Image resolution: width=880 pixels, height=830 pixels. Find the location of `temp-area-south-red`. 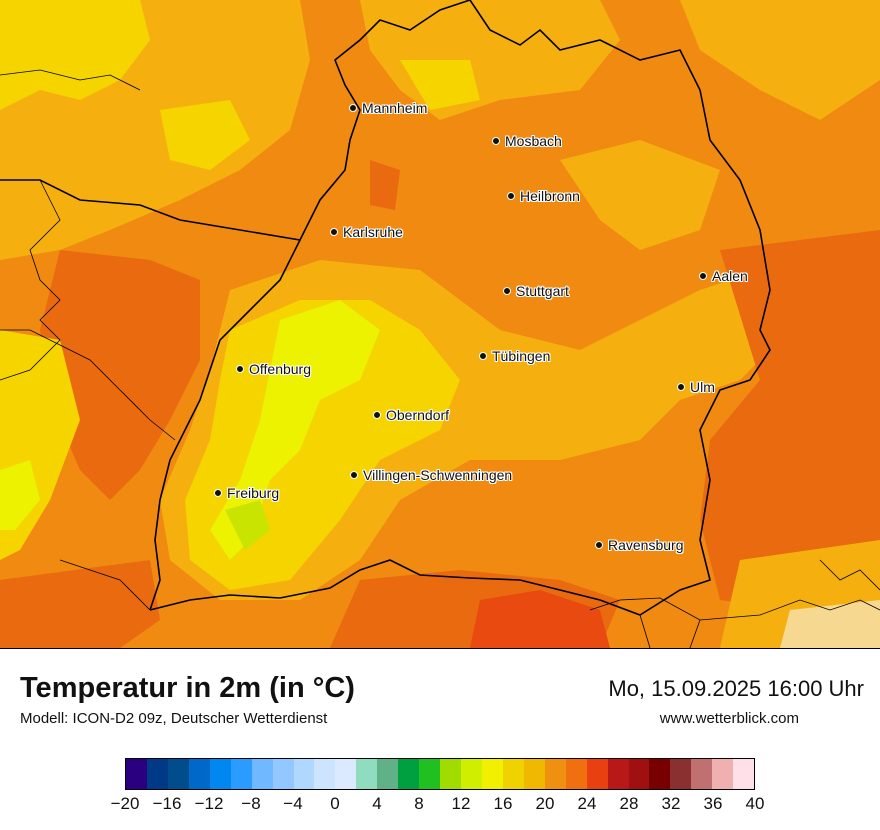

temp-area-south-red is located at coordinates (540, 619).